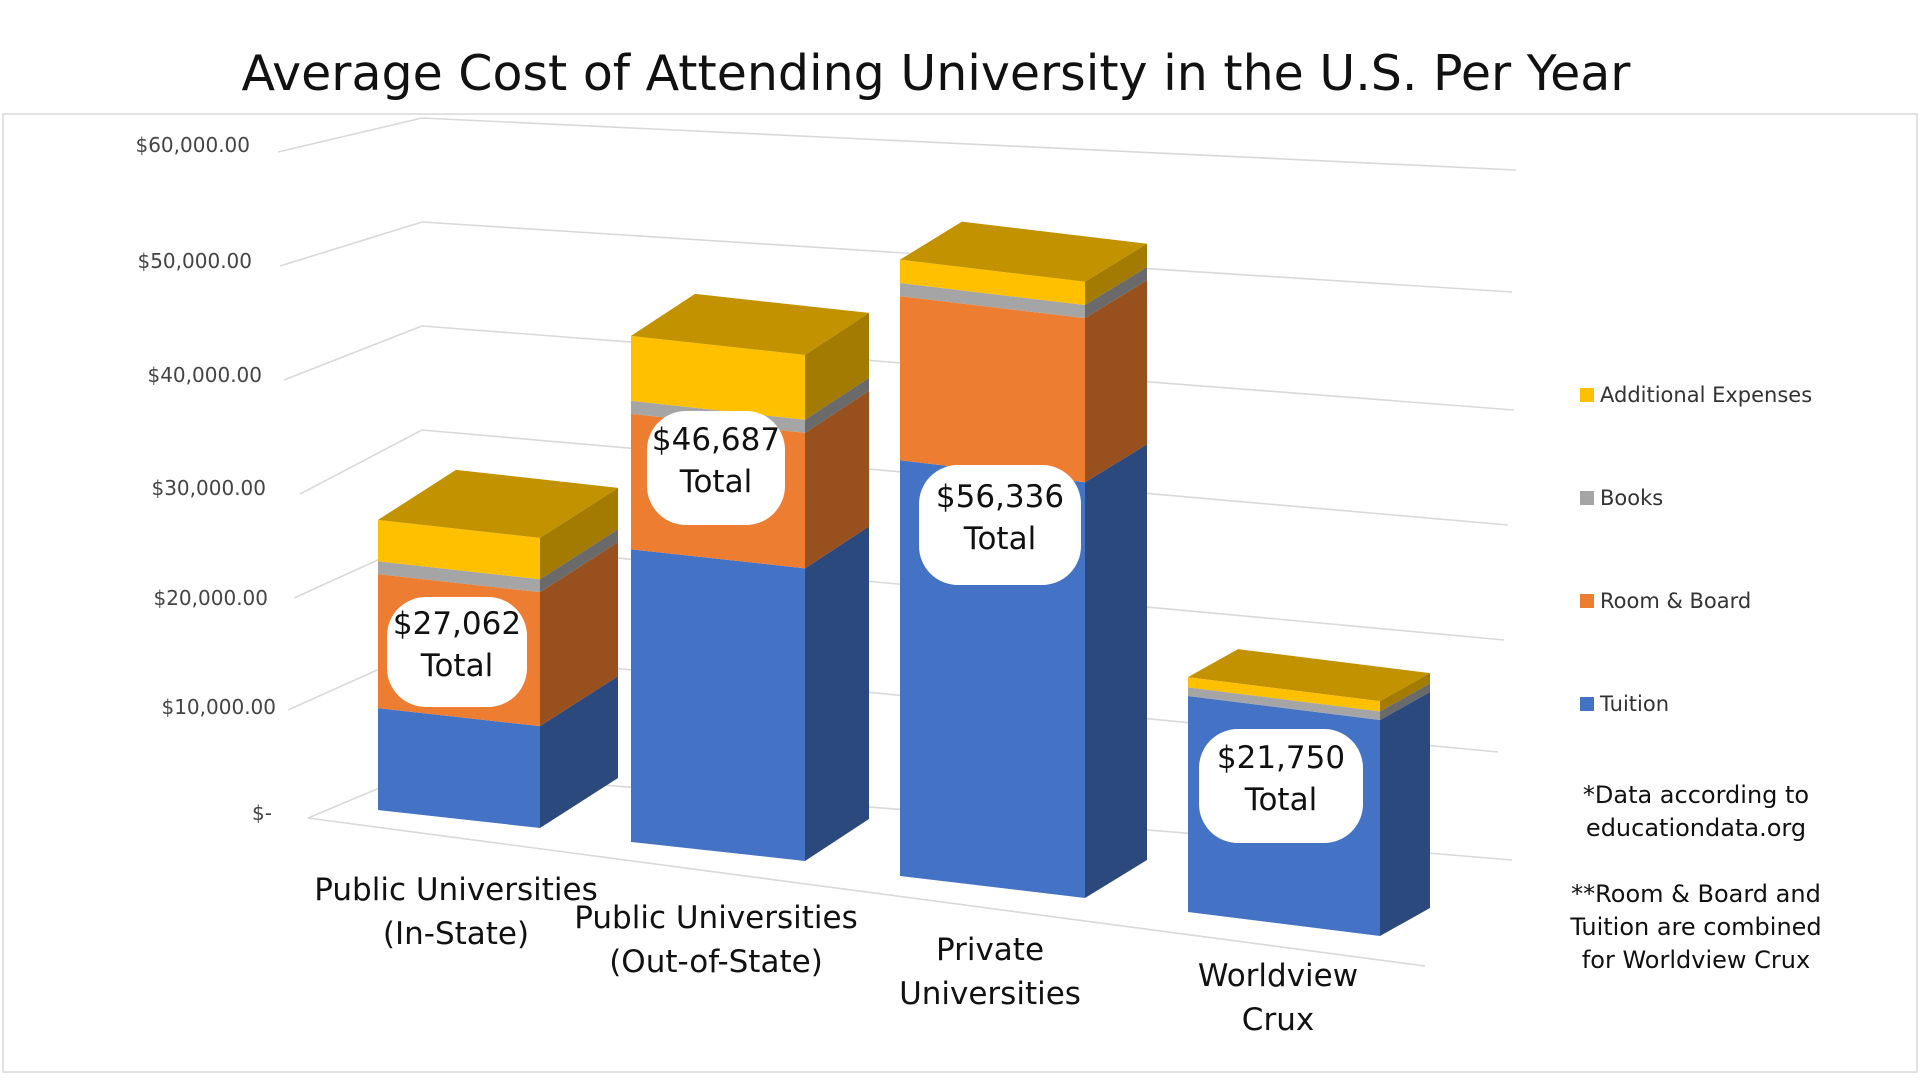 This screenshot has height=1085, width=1920. I want to click on footnote-line: for Worldview Crux, so click(1696, 960).